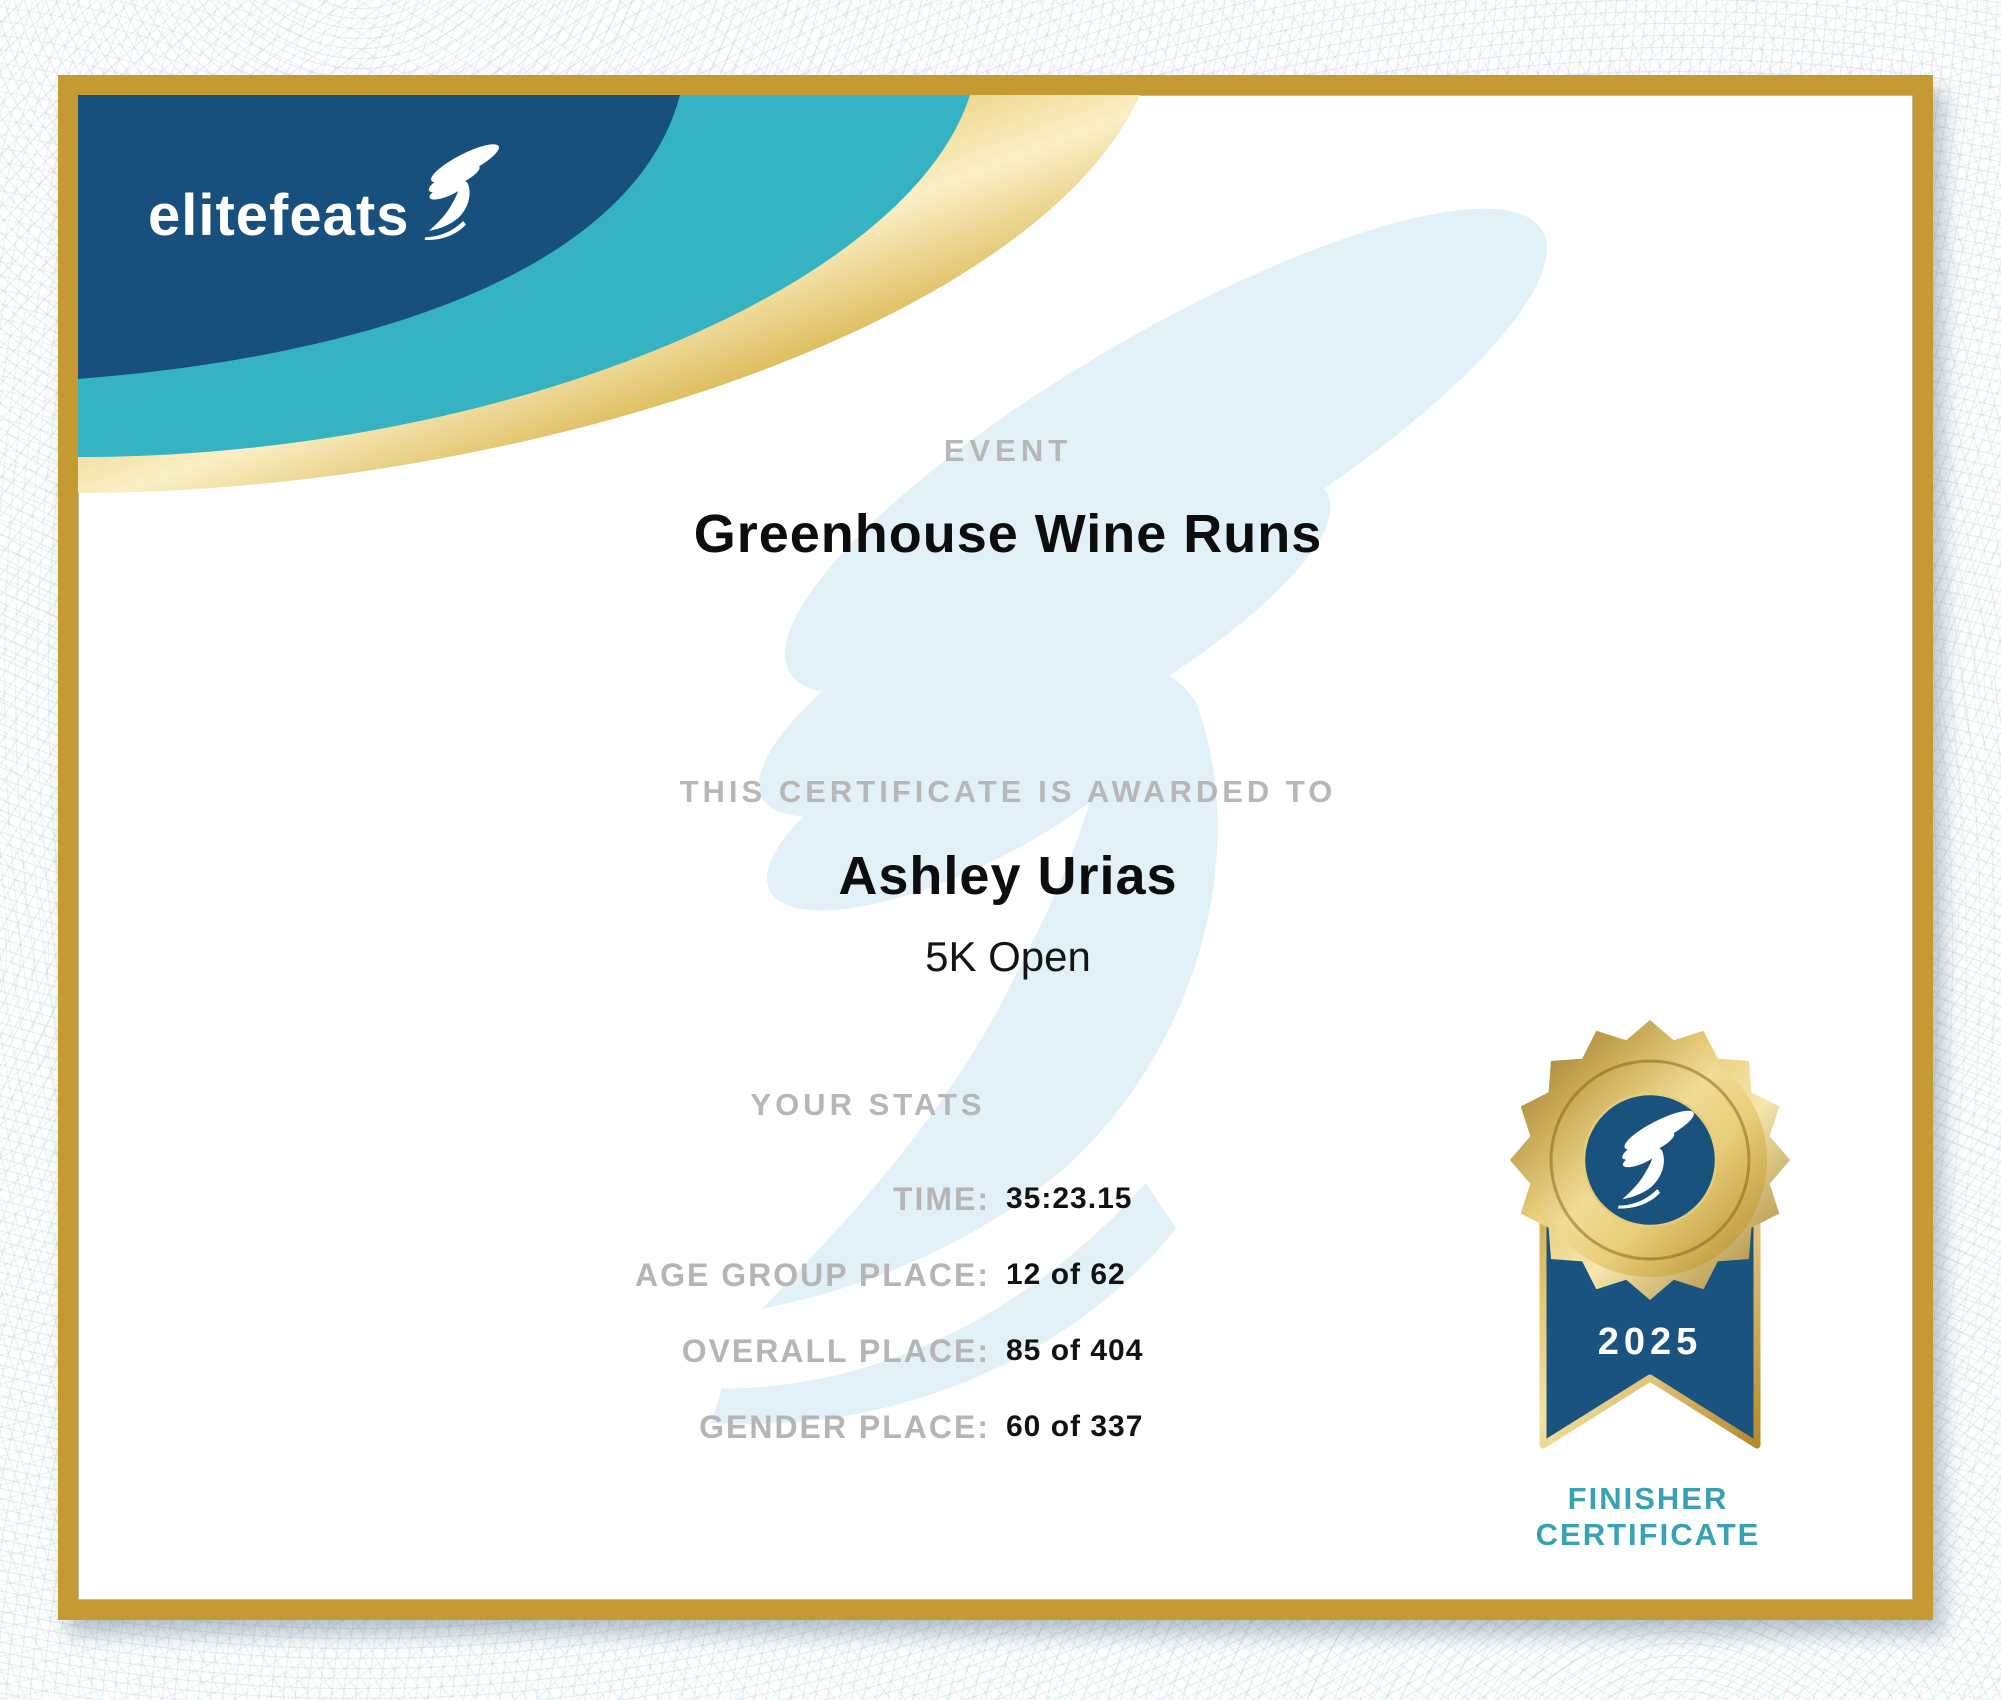 The width and height of the screenshot is (2001, 1700). Describe the element at coordinates (456, 194) in the screenshot. I see `winged-foot-icon` at that location.